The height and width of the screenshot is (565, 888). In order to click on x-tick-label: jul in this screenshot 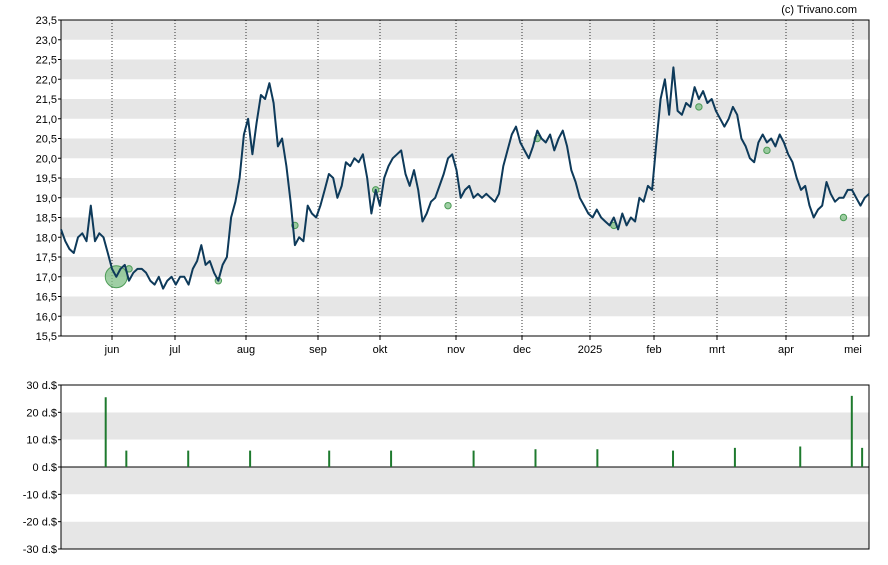, I will do `click(174, 350)`.